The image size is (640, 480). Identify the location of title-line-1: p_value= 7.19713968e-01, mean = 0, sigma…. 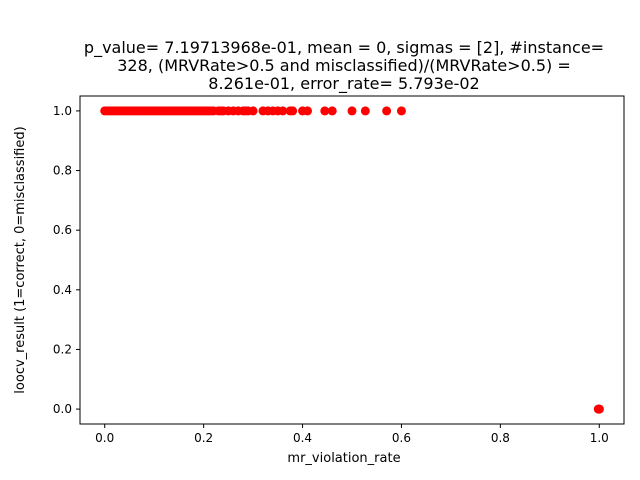
(344, 48).